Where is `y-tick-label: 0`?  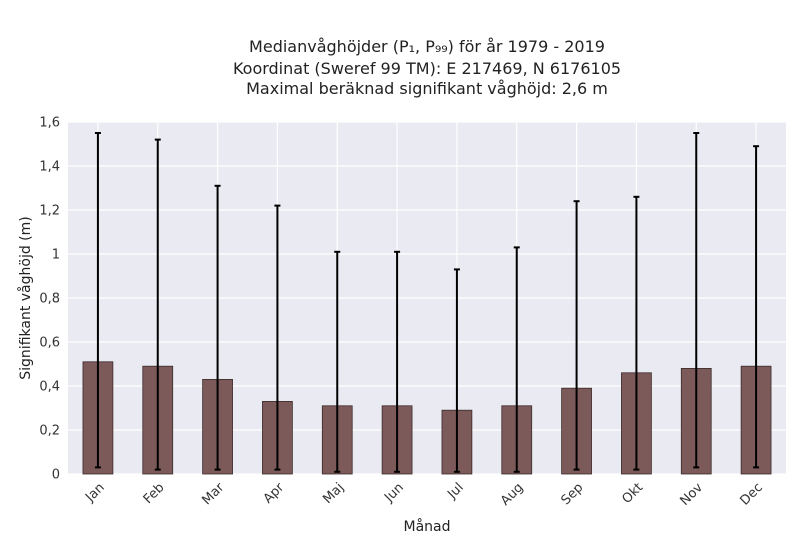
y-tick-label: 0 is located at coordinates (56, 475).